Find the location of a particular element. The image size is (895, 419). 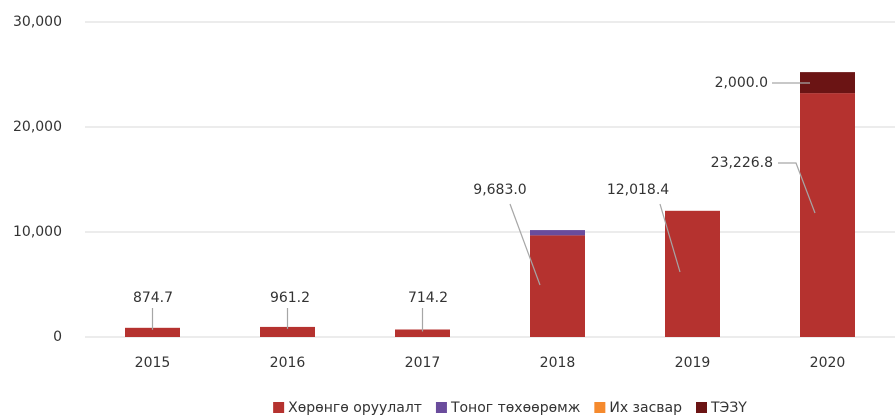

y-tick-label: 0 is located at coordinates (57, 337).